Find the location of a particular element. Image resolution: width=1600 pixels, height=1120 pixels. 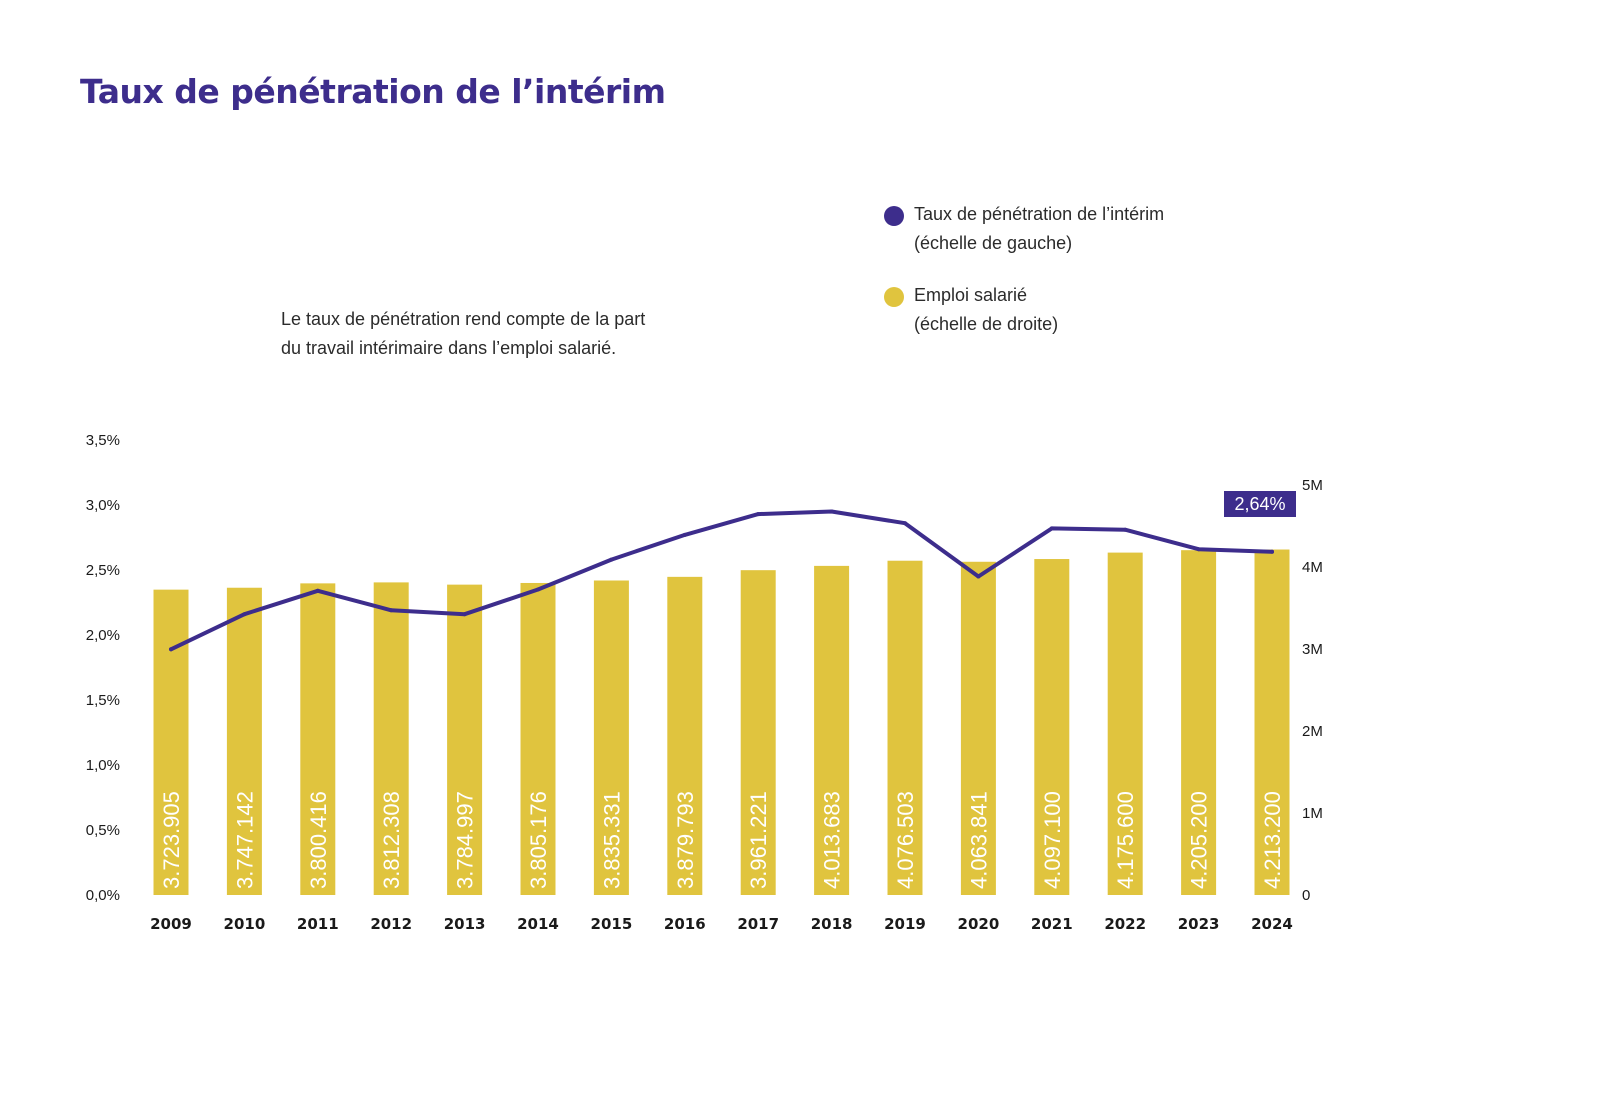

bar-value-label: 3.879.793 is located at coordinates (685, 840).